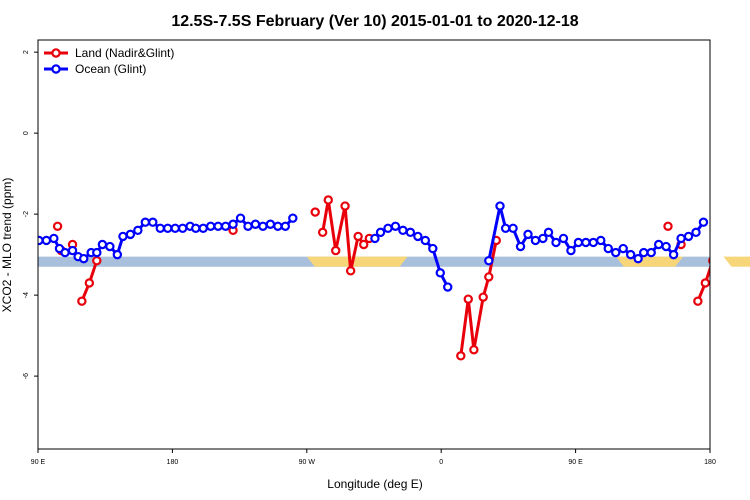 This screenshot has height=500, width=750. Describe the element at coordinates (374, 484) in the screenshot. I see `x-axis-label: Longitude (deg E)` at that location.